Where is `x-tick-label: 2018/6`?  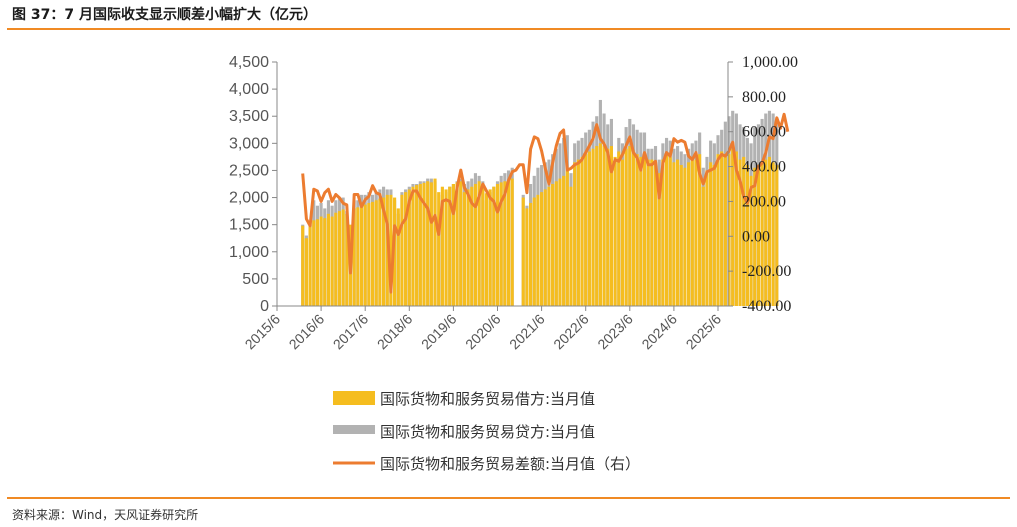
x-tick-label: 2018/6 is located at coordinates (395, 332).